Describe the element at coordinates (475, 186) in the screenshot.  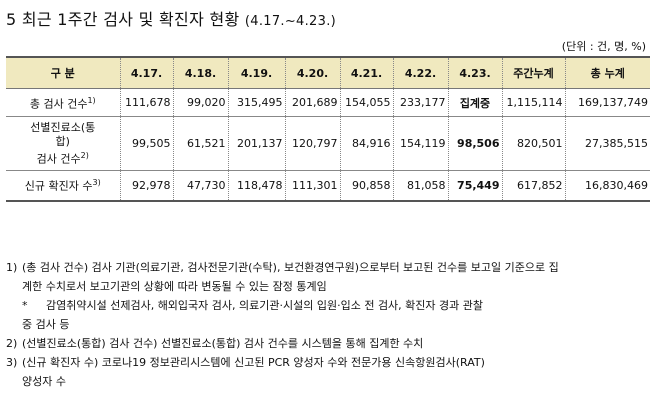
I see `table-cell: 75,449` at that location.